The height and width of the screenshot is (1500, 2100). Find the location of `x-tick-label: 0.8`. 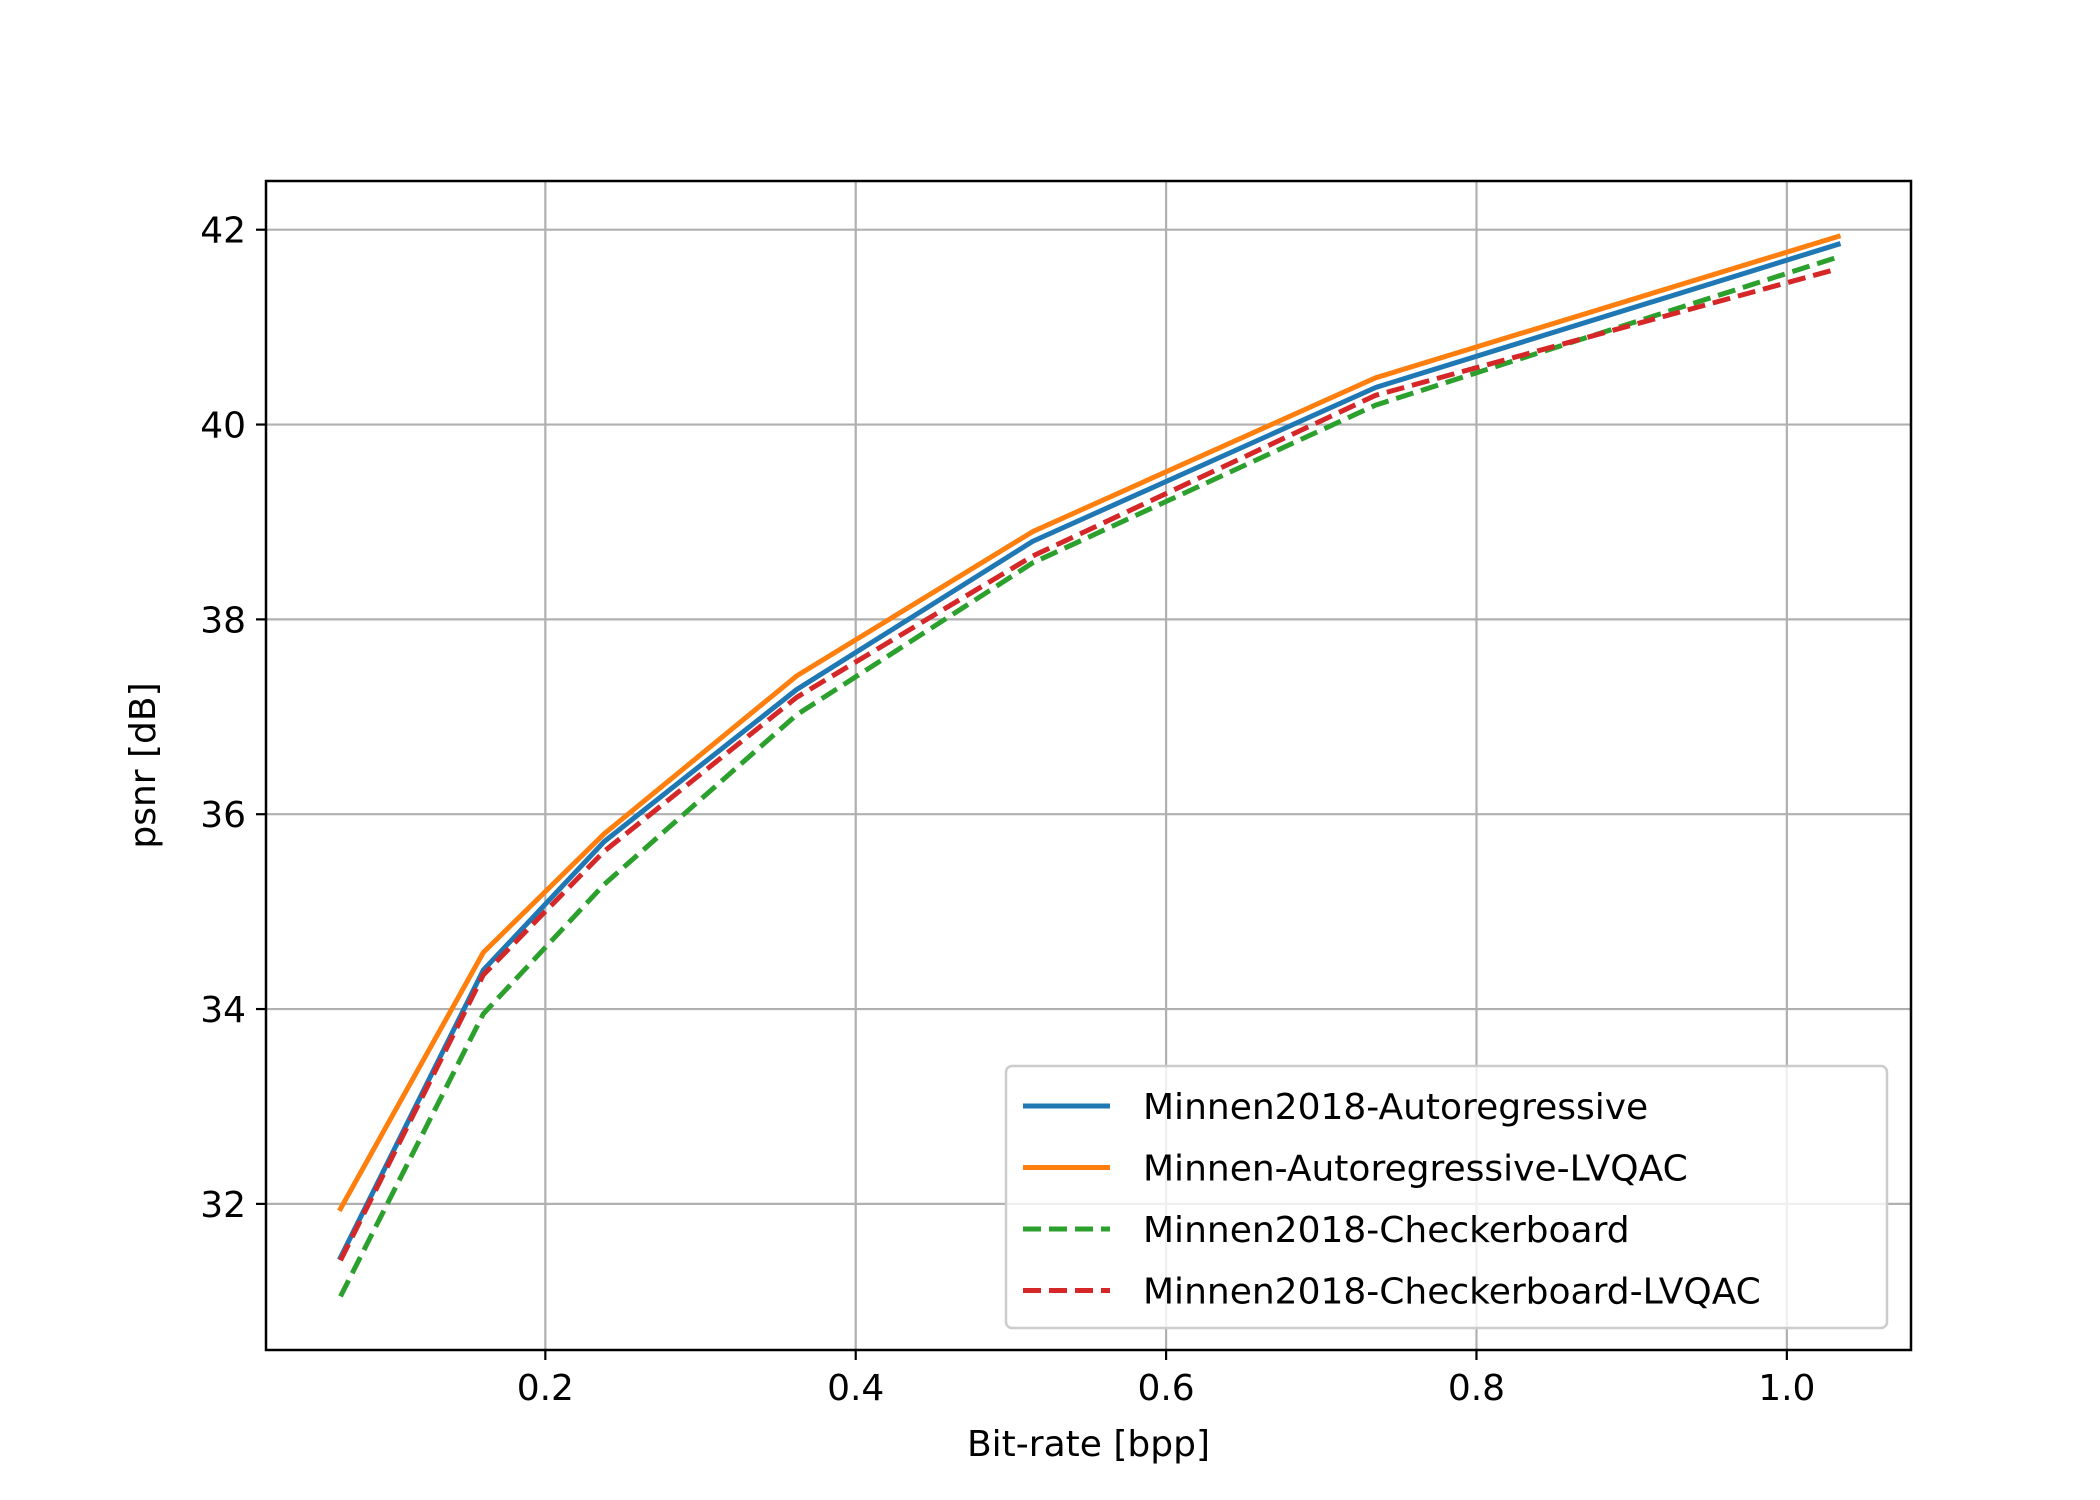

x-tick-label: 0.8 is located at coordinates (1476, 1388).